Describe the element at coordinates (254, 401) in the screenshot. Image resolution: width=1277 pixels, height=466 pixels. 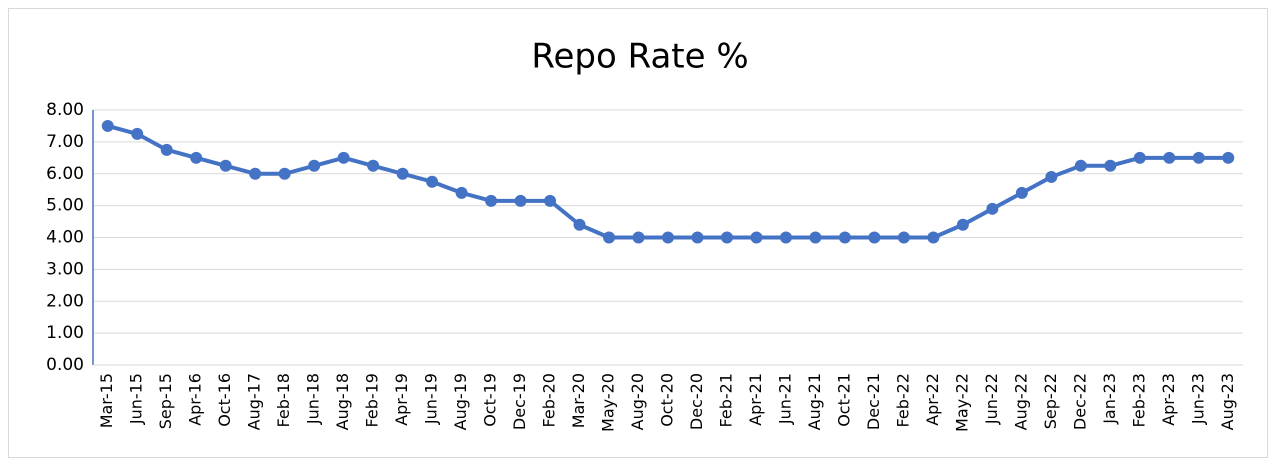
I see `x-tick-label: Aug-17` at that location.